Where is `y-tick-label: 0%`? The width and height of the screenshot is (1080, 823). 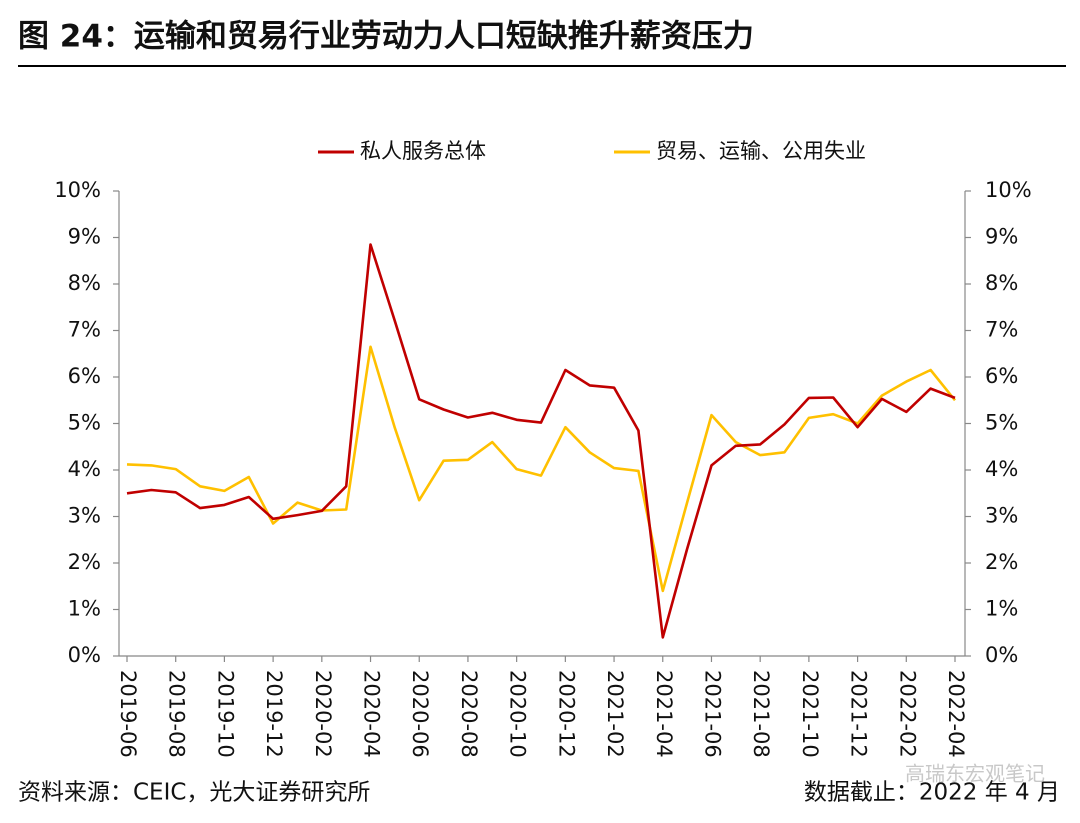 y-tick-label: 0% is located at coordinates (84, 655).